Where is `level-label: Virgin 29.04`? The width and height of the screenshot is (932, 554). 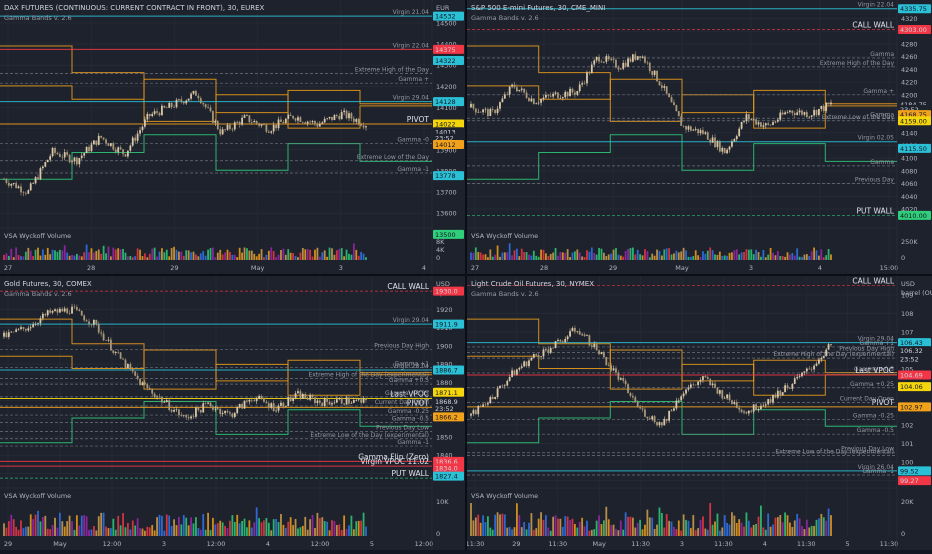 level-label: Virgin 29.04 is located at coordinates (876, 339).